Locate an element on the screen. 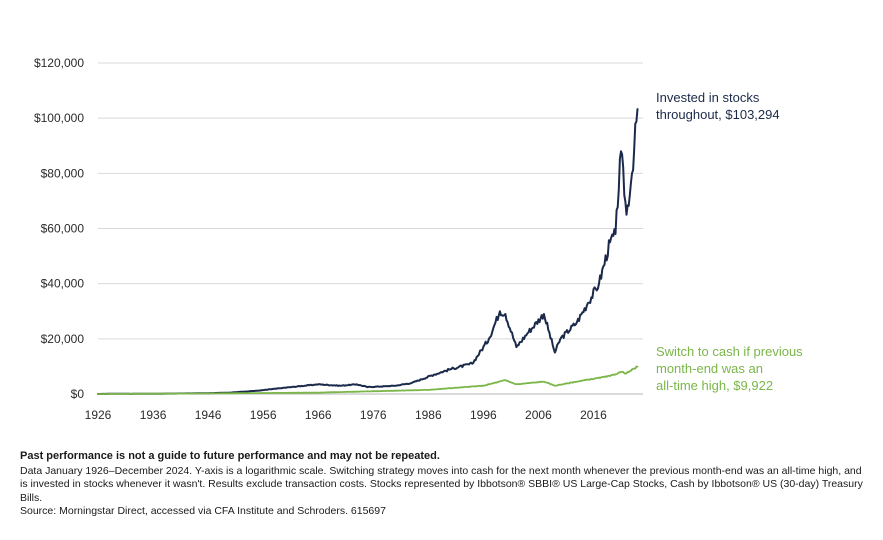 The height and width of the screenshot is (540, 883). y-tick-label: $20,000 is located at coordinates (63, 339).